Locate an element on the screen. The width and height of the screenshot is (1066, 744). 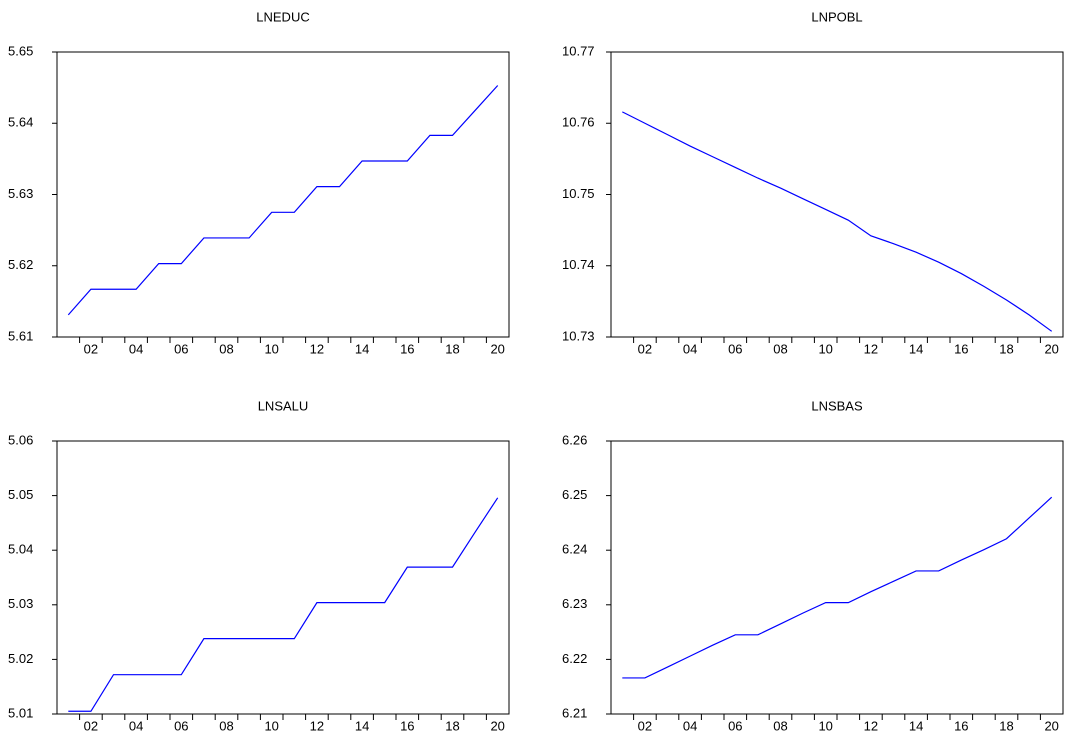
y-tick-label: 6.22 is located at coordinates (574, 658).